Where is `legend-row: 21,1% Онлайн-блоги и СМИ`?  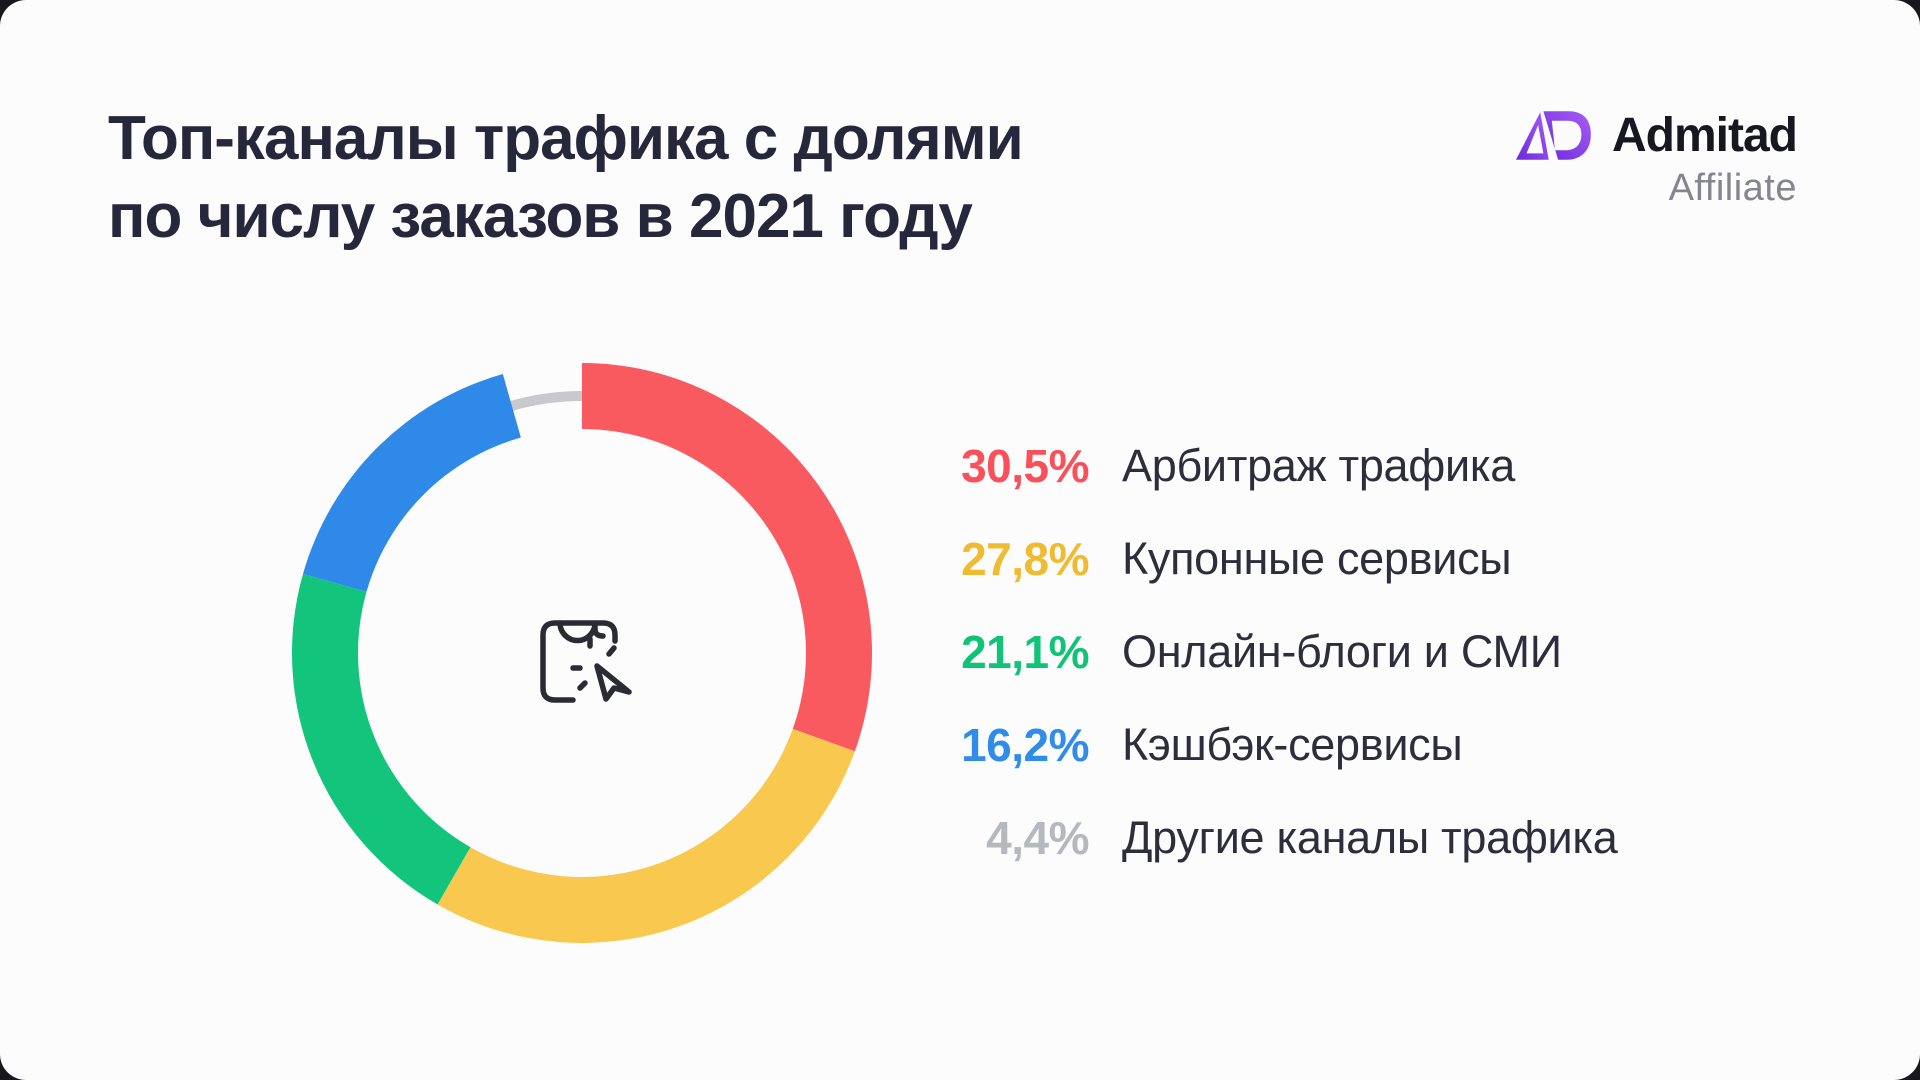 legend-row: 21,1% Онлайн-блоги и СМИ is located at coordinates (1233, 651).